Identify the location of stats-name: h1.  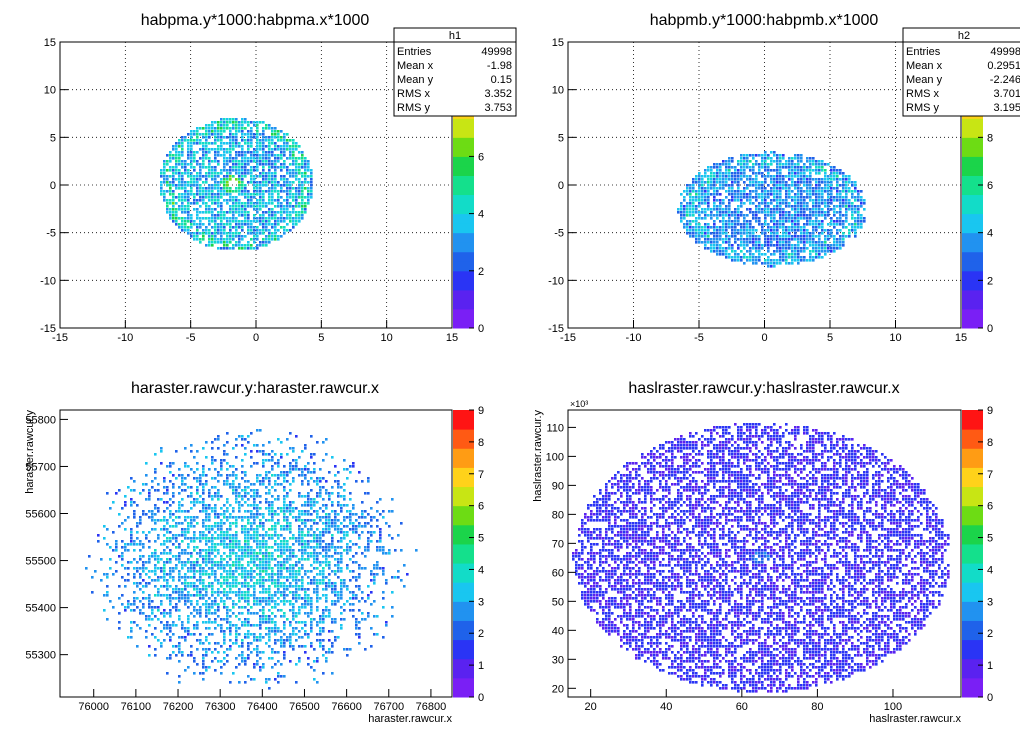
(455, 36).